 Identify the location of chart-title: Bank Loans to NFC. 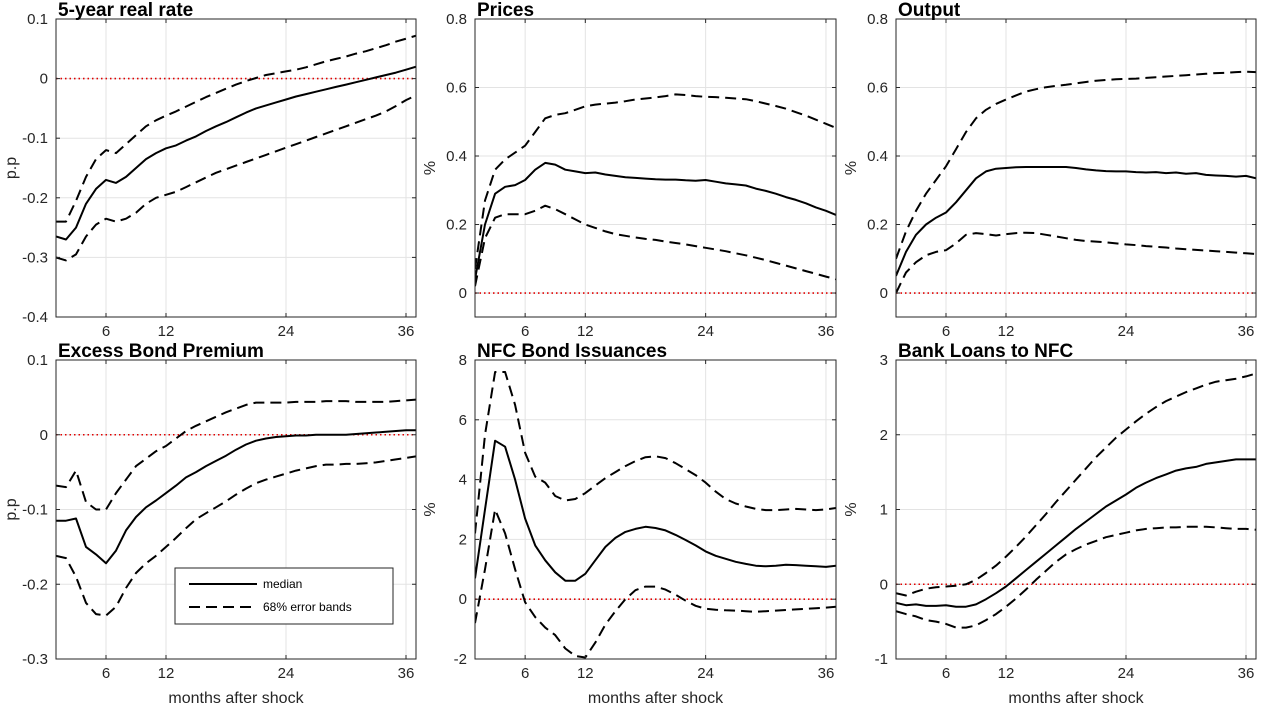
(986, 351).